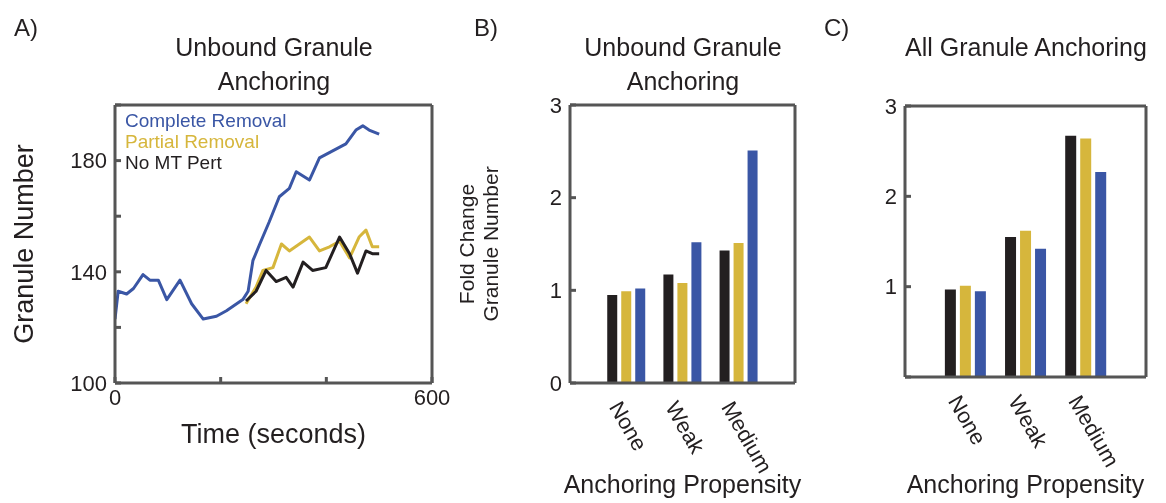 The image size is (1166, 503). What do you see at coordinates (1026, 47) in the screenshot?
I see `chart-title: All Granule Anchoring` at bounding box center [1026, 47].